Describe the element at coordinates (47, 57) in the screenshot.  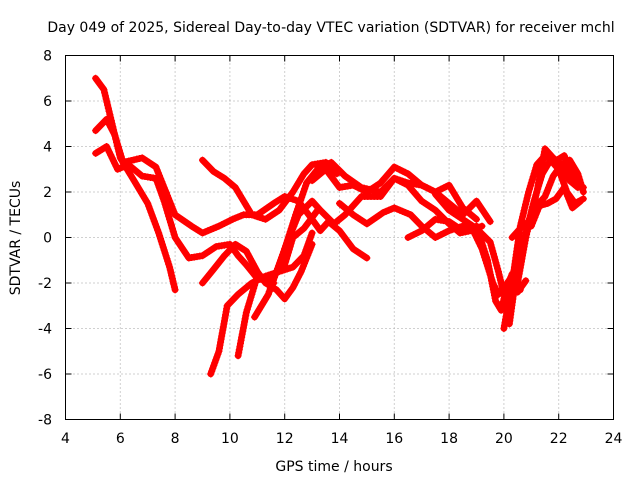
I see `y-tick-label: 8` at that location.